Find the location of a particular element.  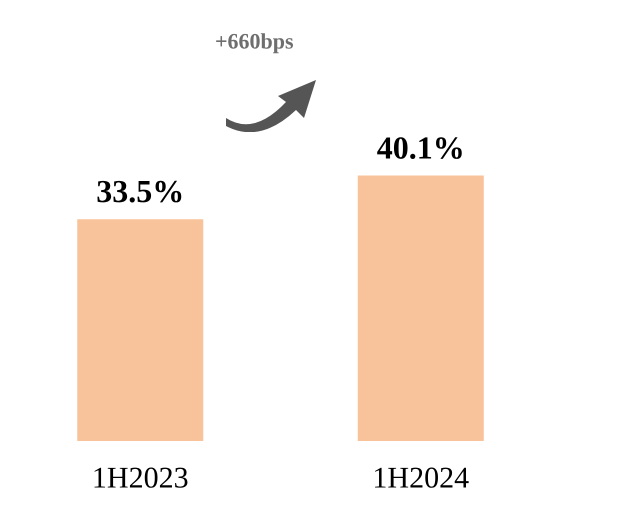

x-tick-label: 1H2024 is located at coordinates (421, 478).